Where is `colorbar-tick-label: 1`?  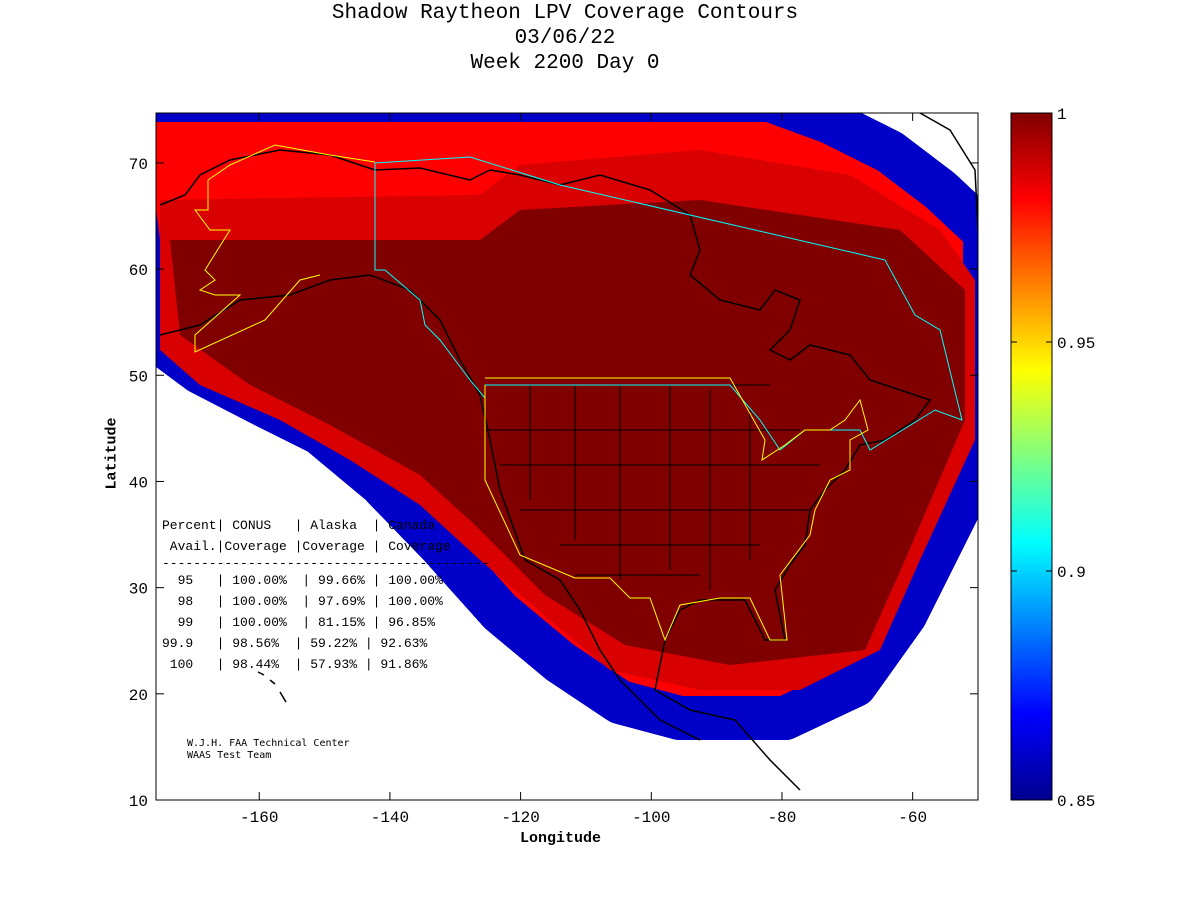 colorbar-tick-label: 1 is located at coordinates (1062, 115).